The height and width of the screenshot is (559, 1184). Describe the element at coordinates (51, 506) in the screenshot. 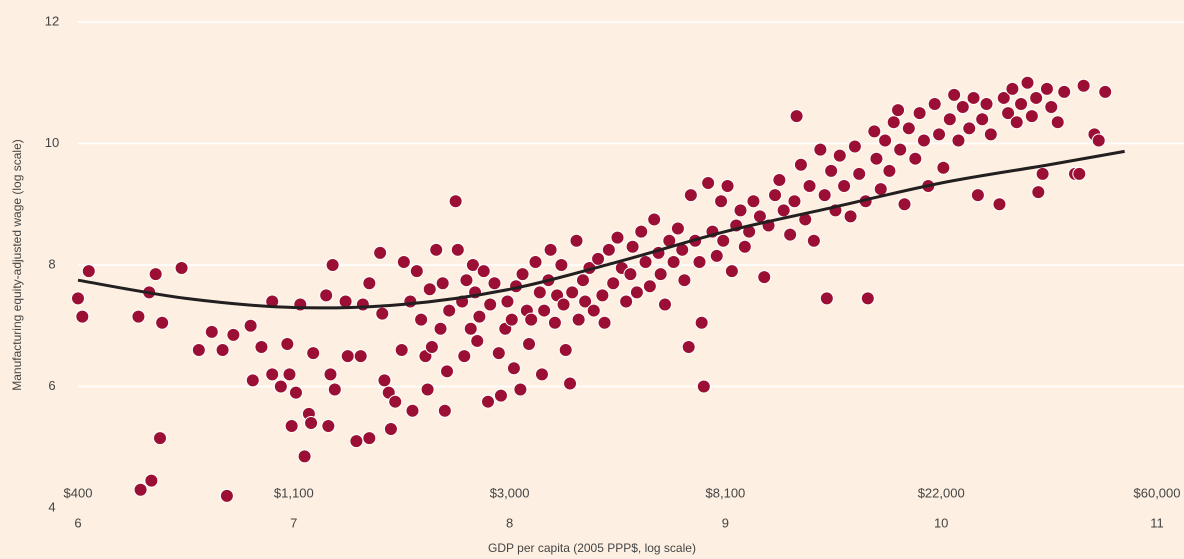

I see `y-tick-label: 4` at that location.